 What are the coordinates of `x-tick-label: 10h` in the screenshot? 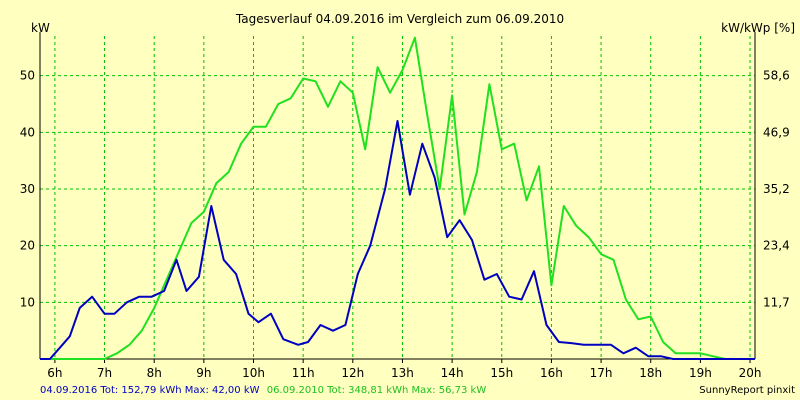 It's located at (253, 373).